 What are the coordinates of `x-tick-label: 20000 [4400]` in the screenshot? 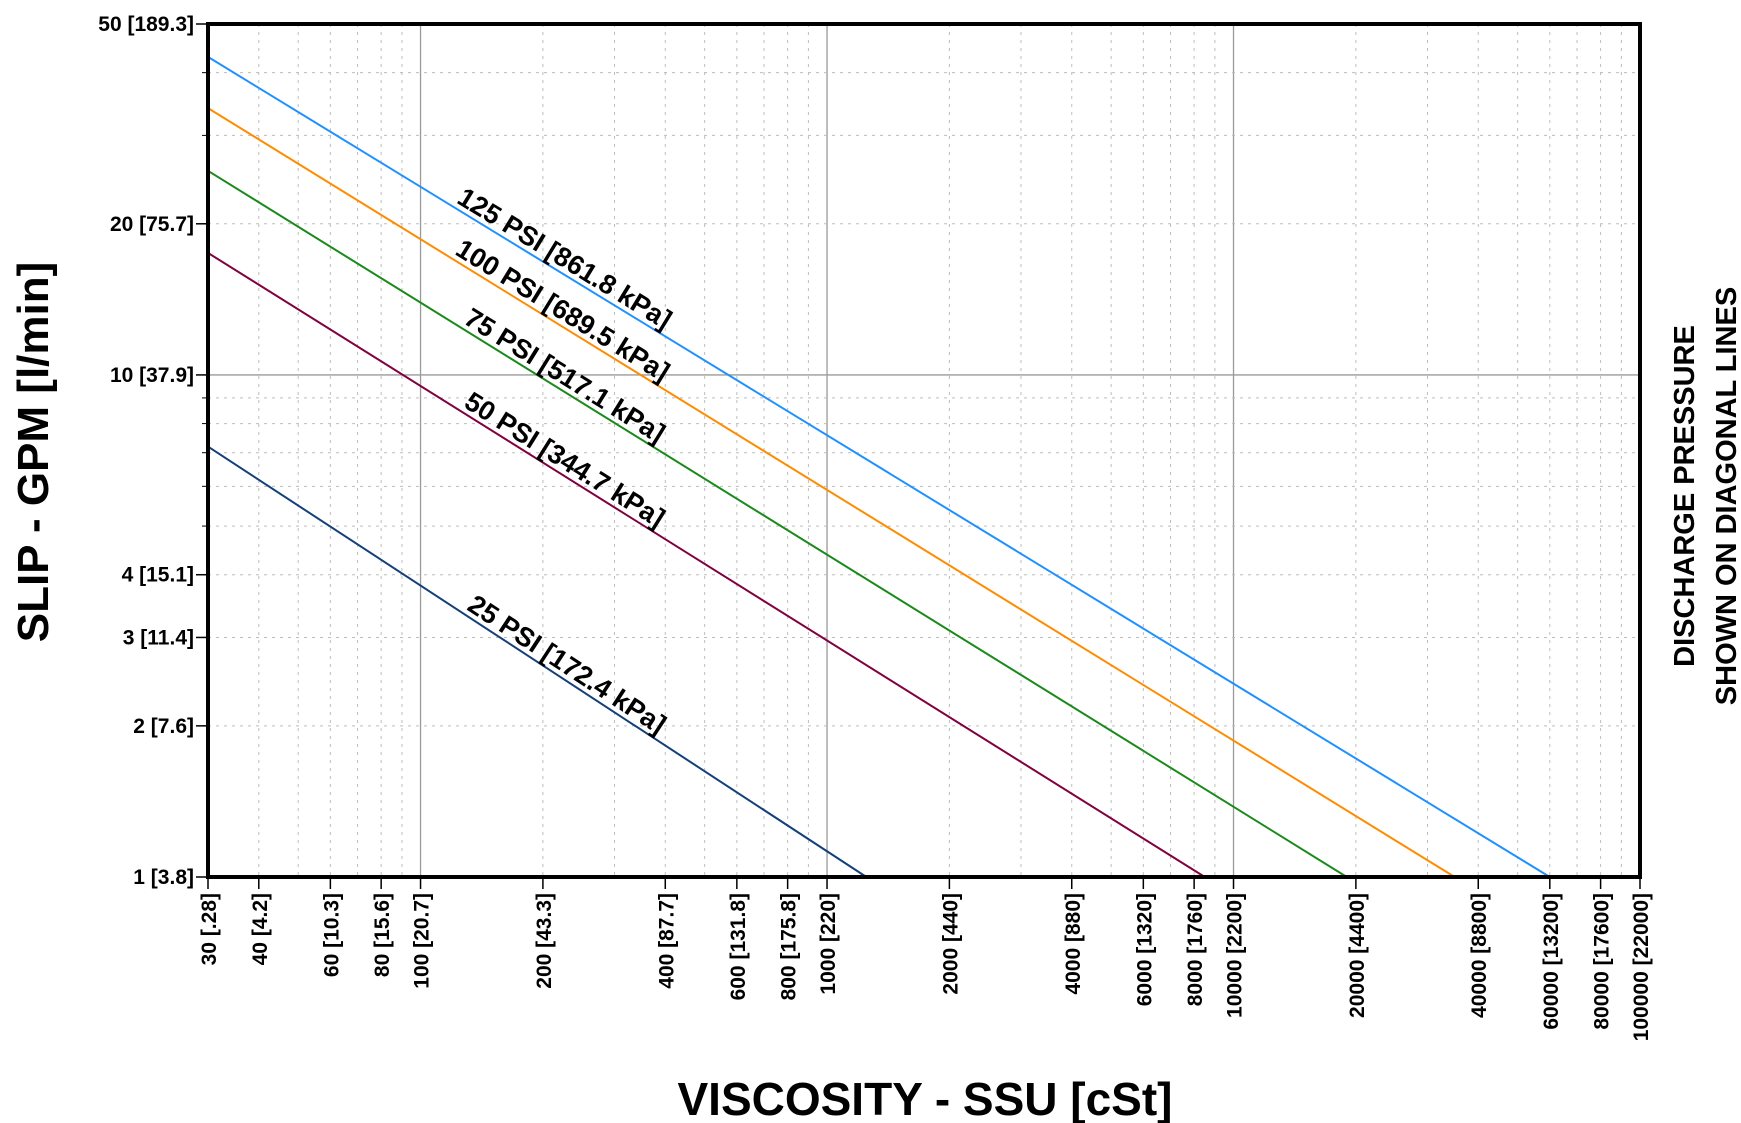 It's located at (1357, 955).